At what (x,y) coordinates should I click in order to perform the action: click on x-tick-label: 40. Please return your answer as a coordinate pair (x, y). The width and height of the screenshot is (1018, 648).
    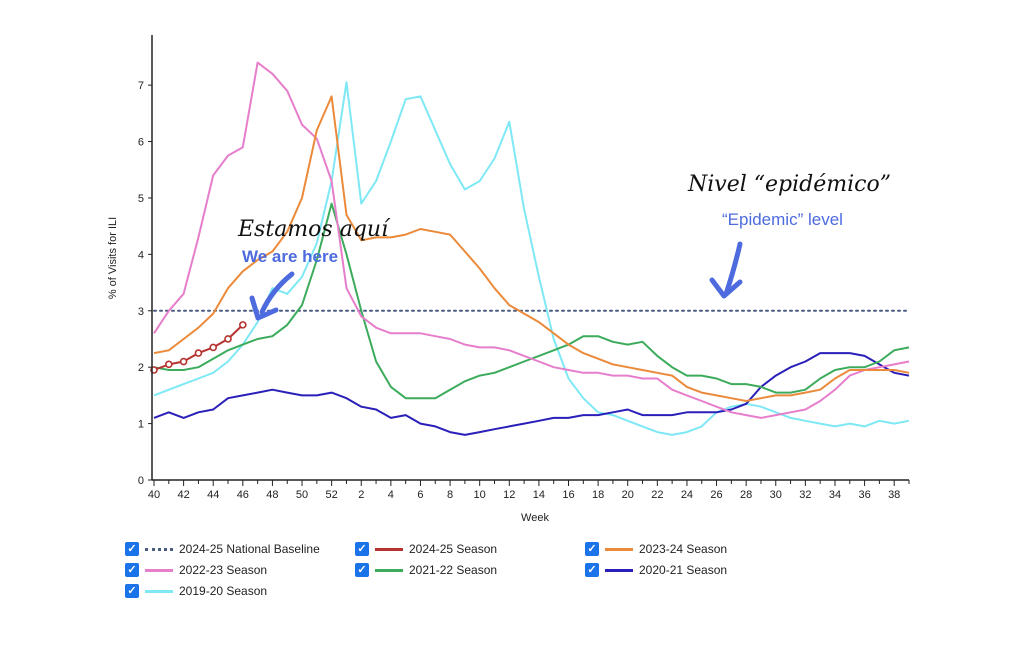
    Looking at the image, I should click on (154, 495).